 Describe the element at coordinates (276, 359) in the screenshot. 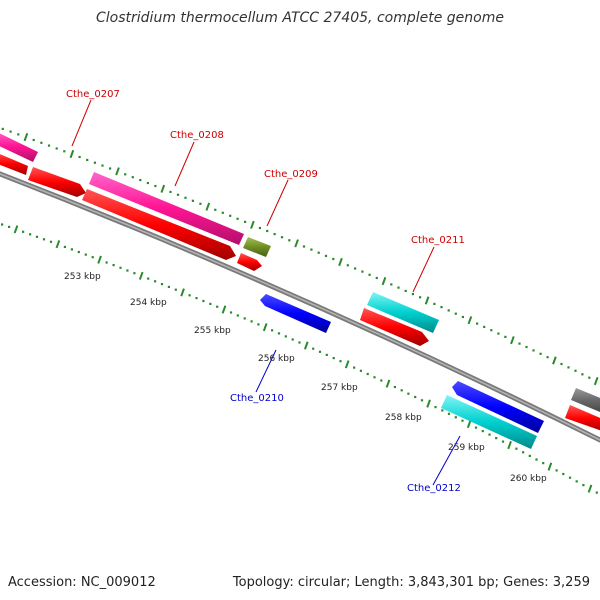

I see `scale-label: 256 kbp` at that location.